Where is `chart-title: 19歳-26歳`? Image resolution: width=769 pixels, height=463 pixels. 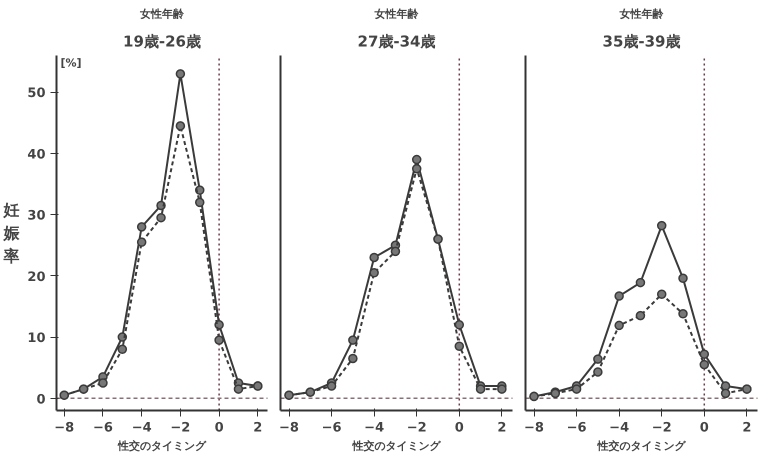 chart-title: 19歳-26歳 is located at coordinates (162, 41).